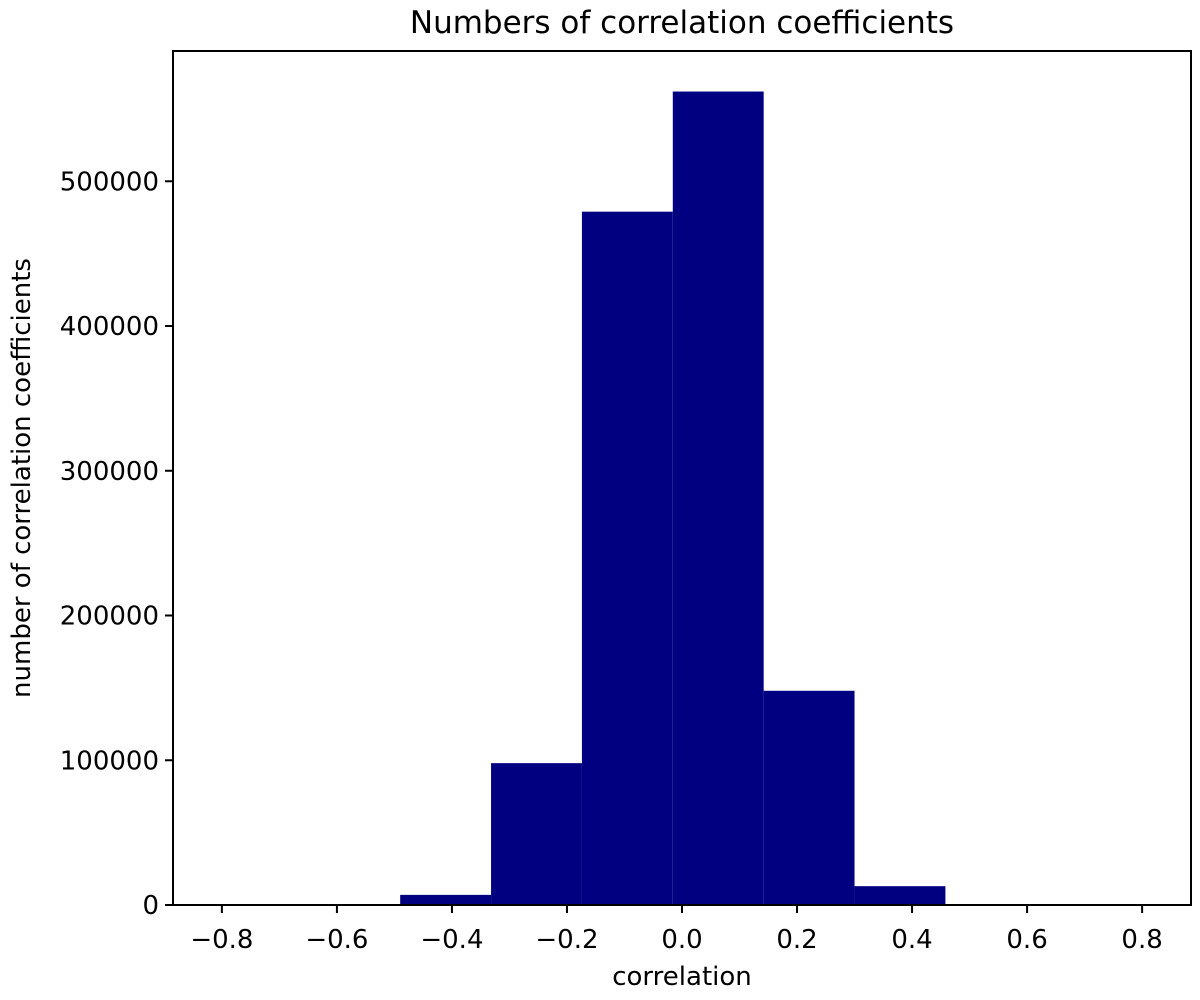 This screenshot has height=1000, width=1200. Describe the element at coordinates (682, 23) in the screenshot. I see `chart-title: Numbers of correlation coefficients` at that location.